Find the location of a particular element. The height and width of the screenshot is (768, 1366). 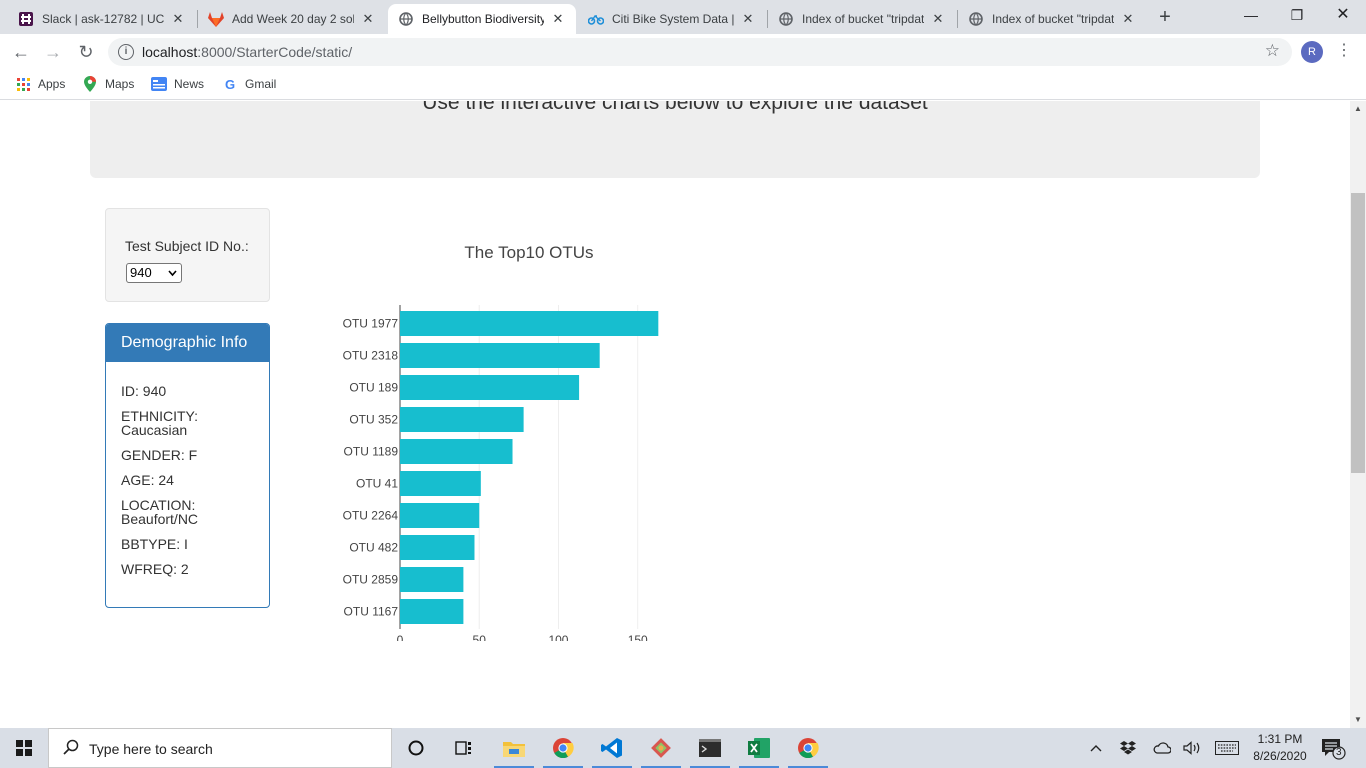

bookmarks-bar: Apps Maps News G Gmail is located at coordinates (683, 85).